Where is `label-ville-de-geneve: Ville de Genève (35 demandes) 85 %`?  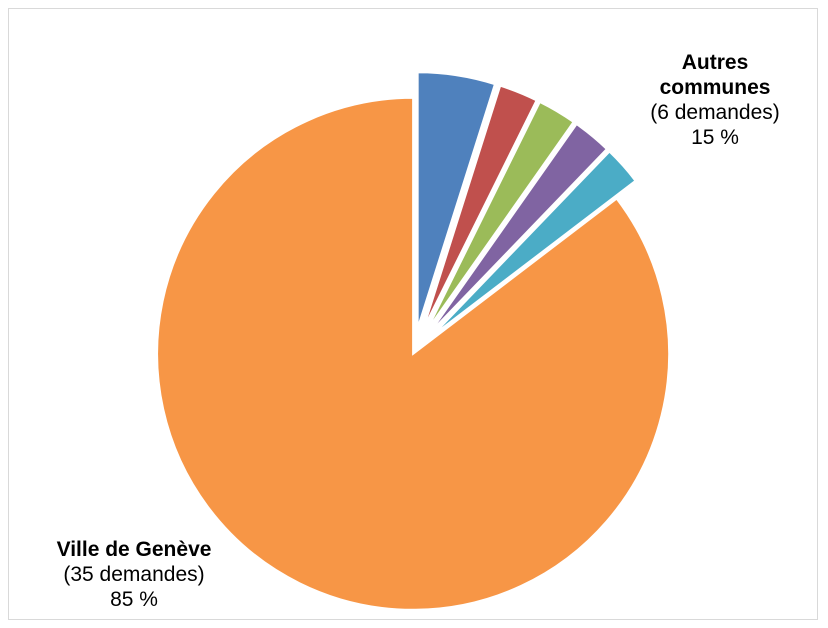 label-ville-de-geneve: Ville de Genève (35 demandes) 85 % is located at coordinates (134, 574).